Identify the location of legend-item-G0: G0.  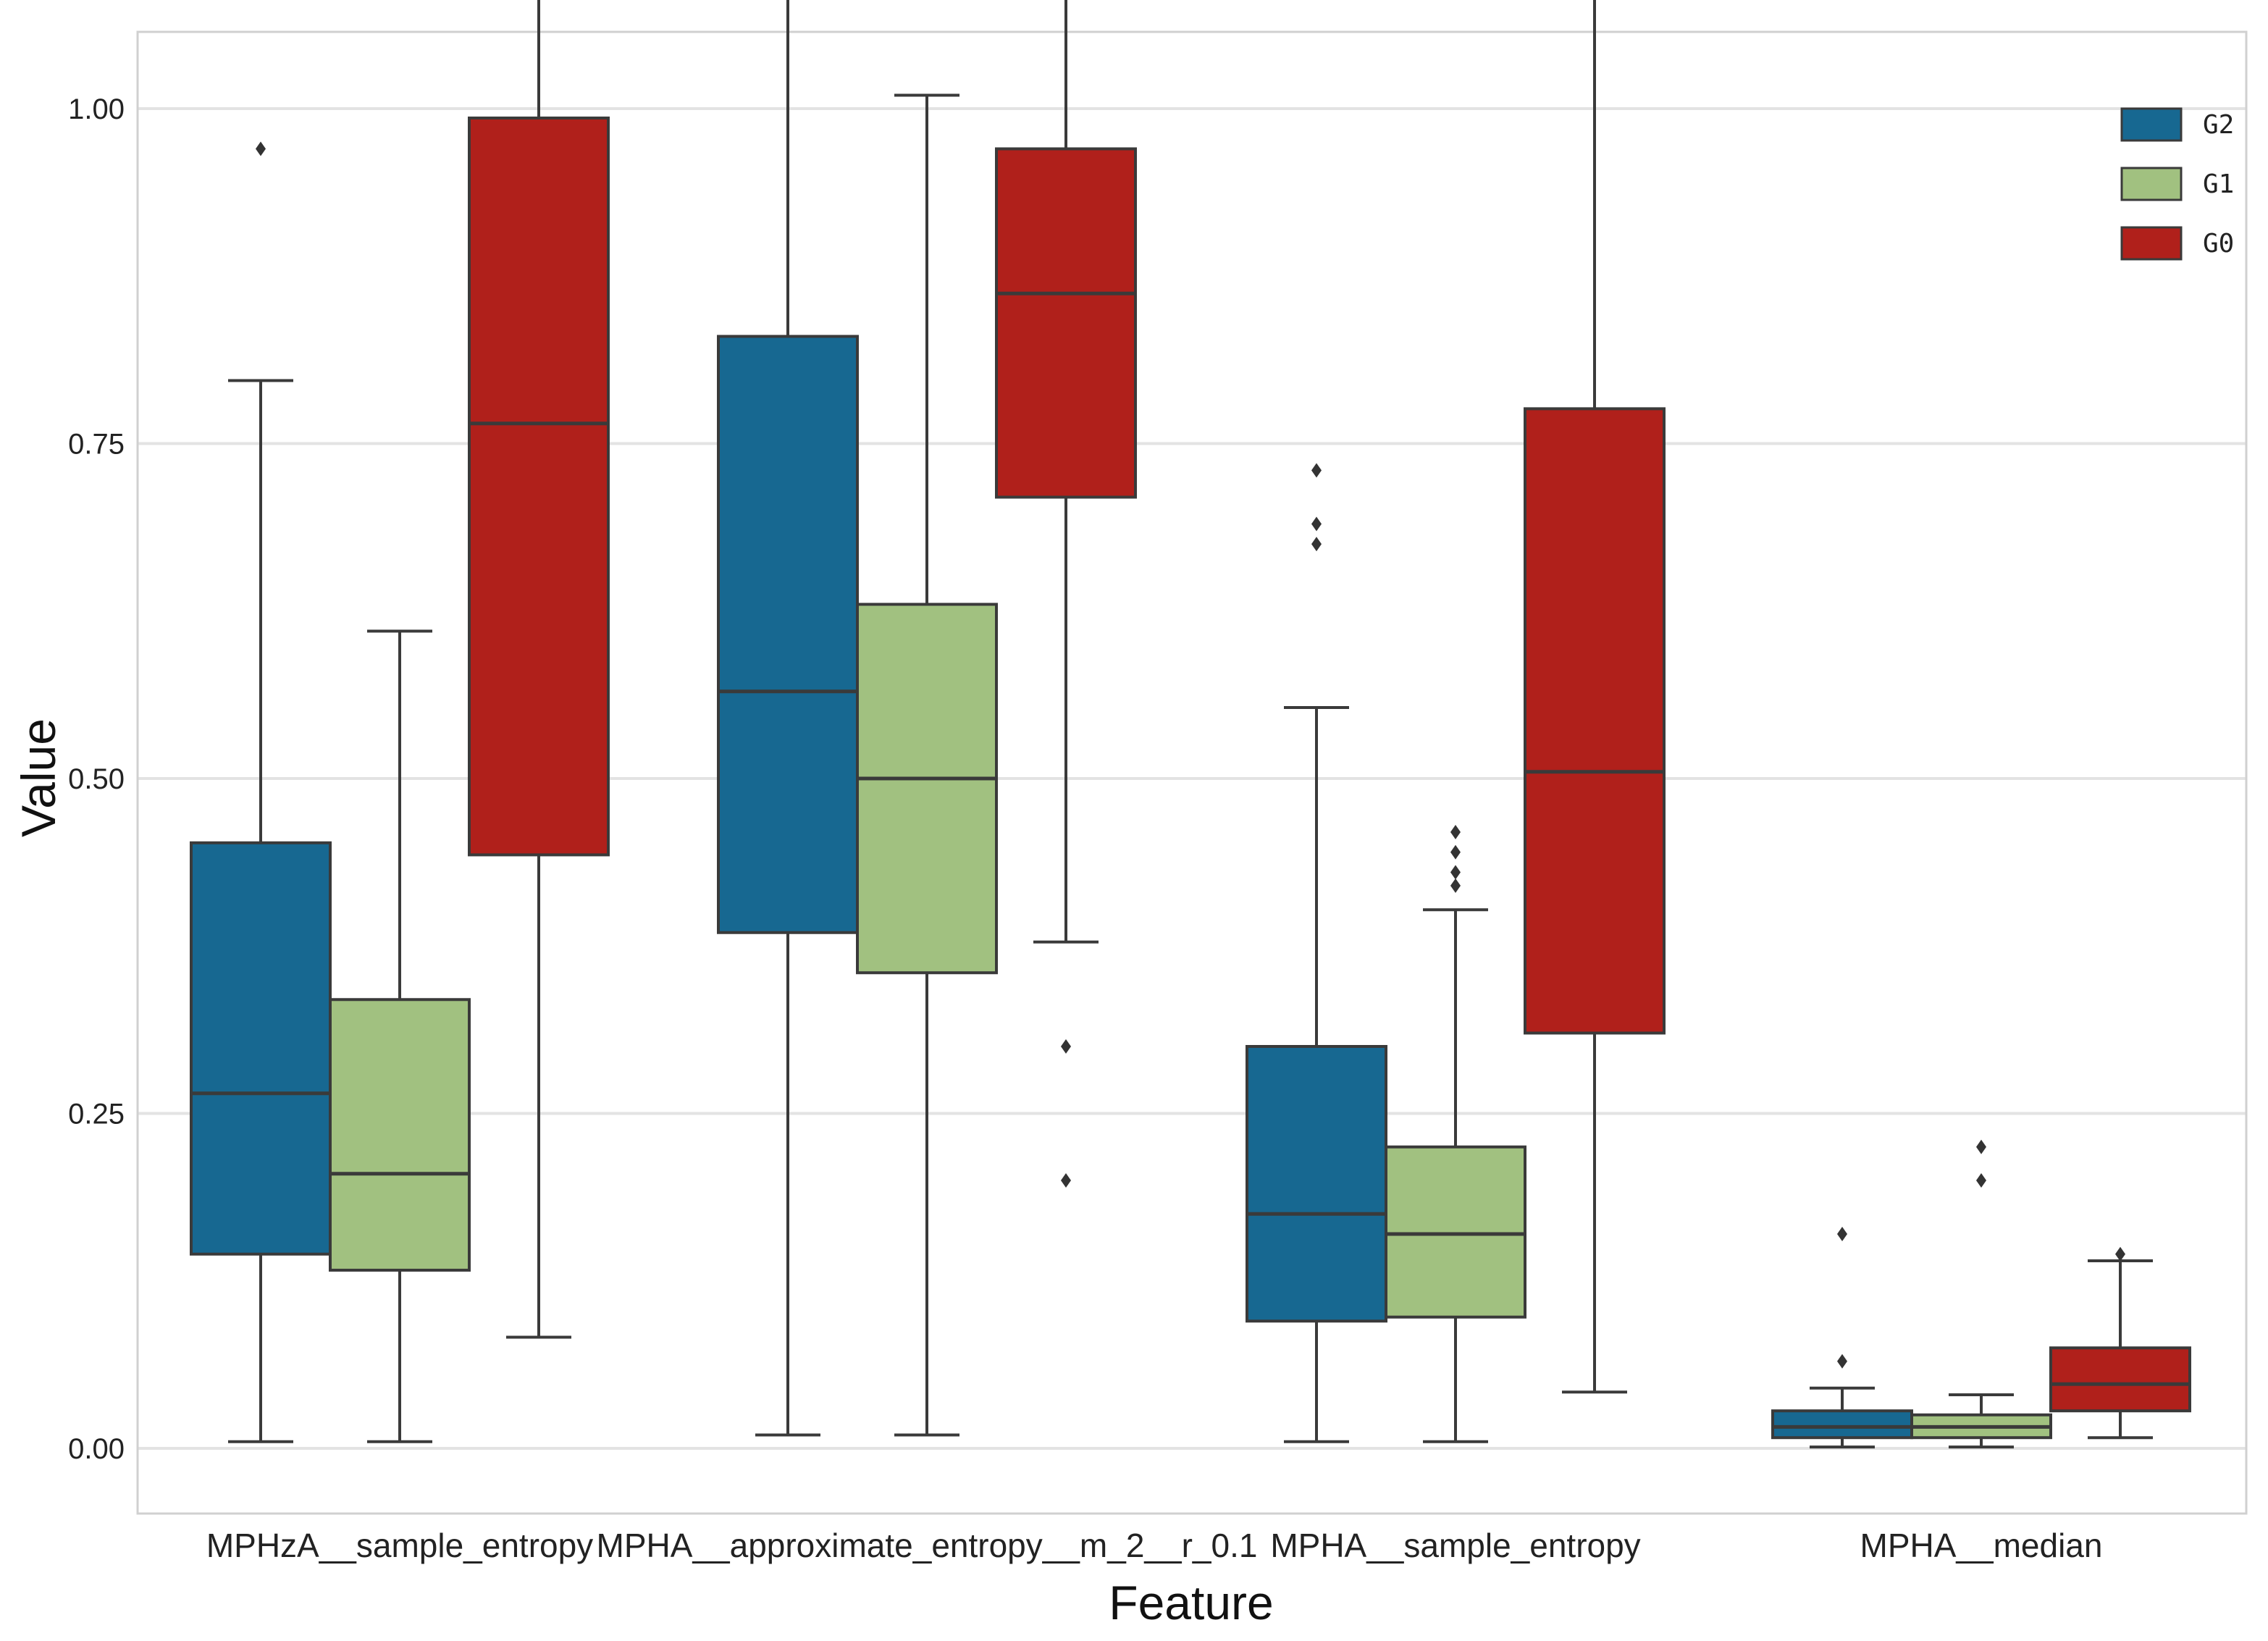
(2177, 243).